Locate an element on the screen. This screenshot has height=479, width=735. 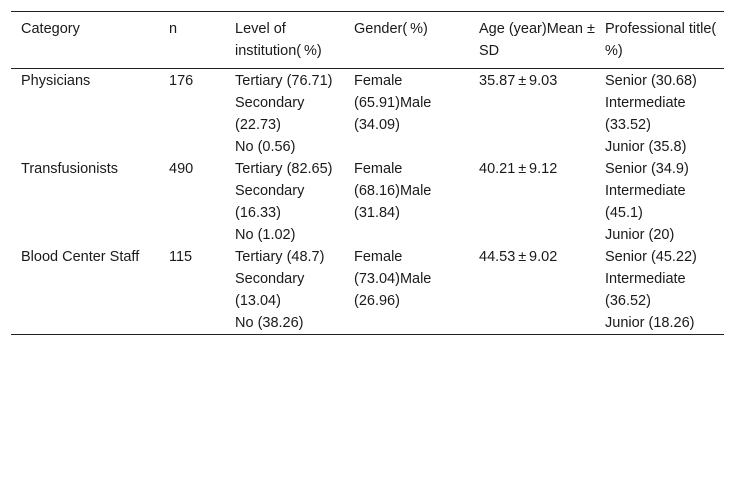
level-secondary: Secondary (13.04) is located at coordinates (270, 290).